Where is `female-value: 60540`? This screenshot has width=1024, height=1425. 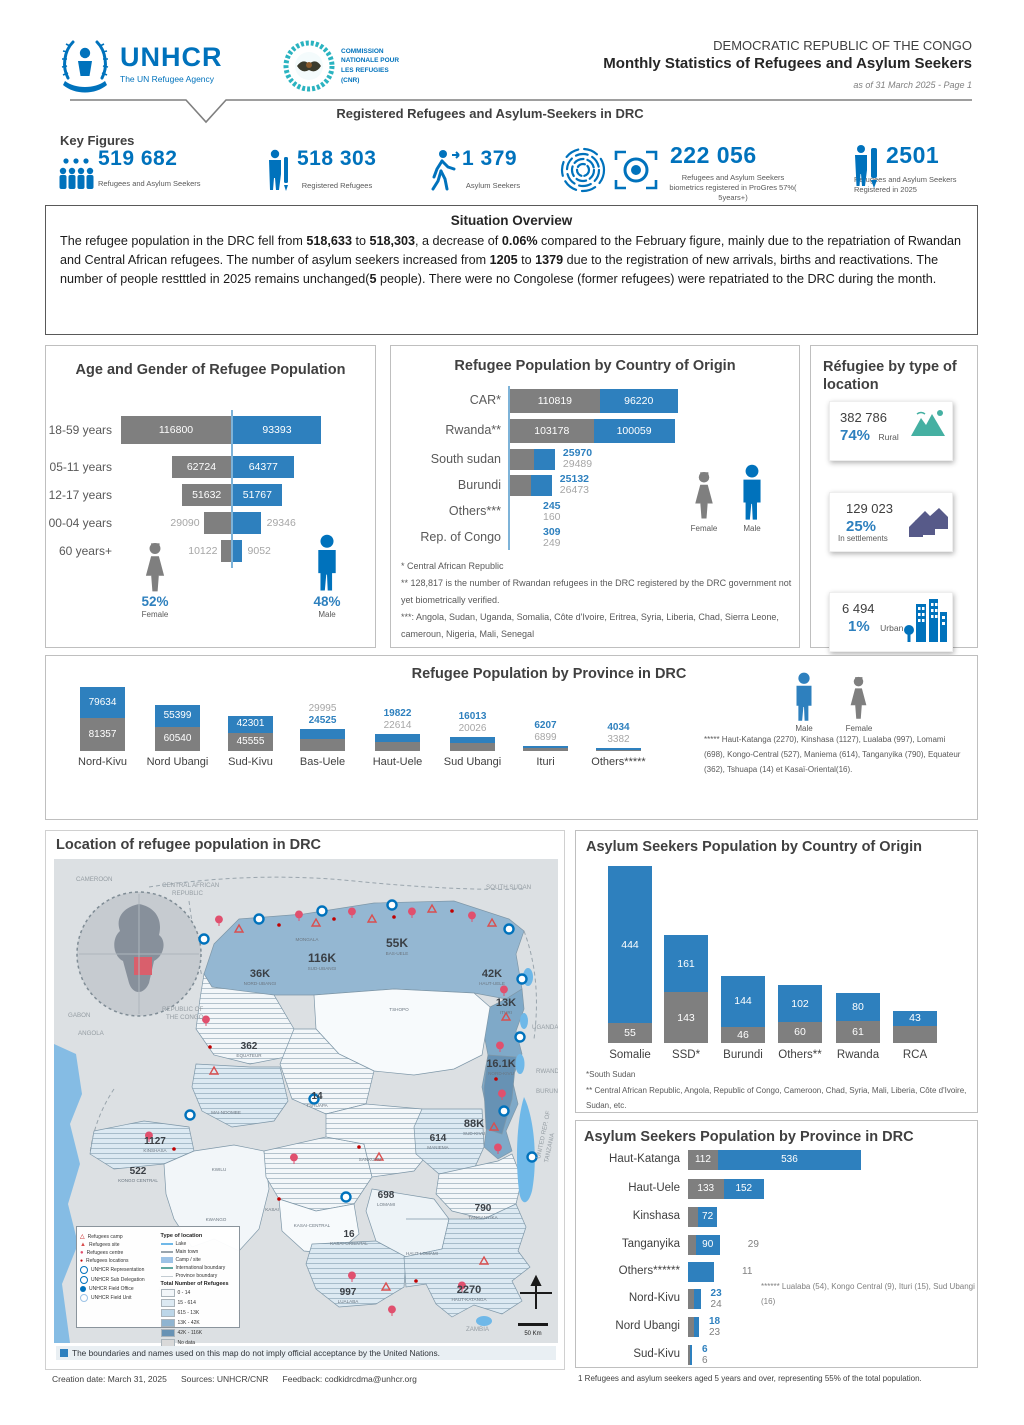
female-value: 60540 is located at coordinates (177, 738).